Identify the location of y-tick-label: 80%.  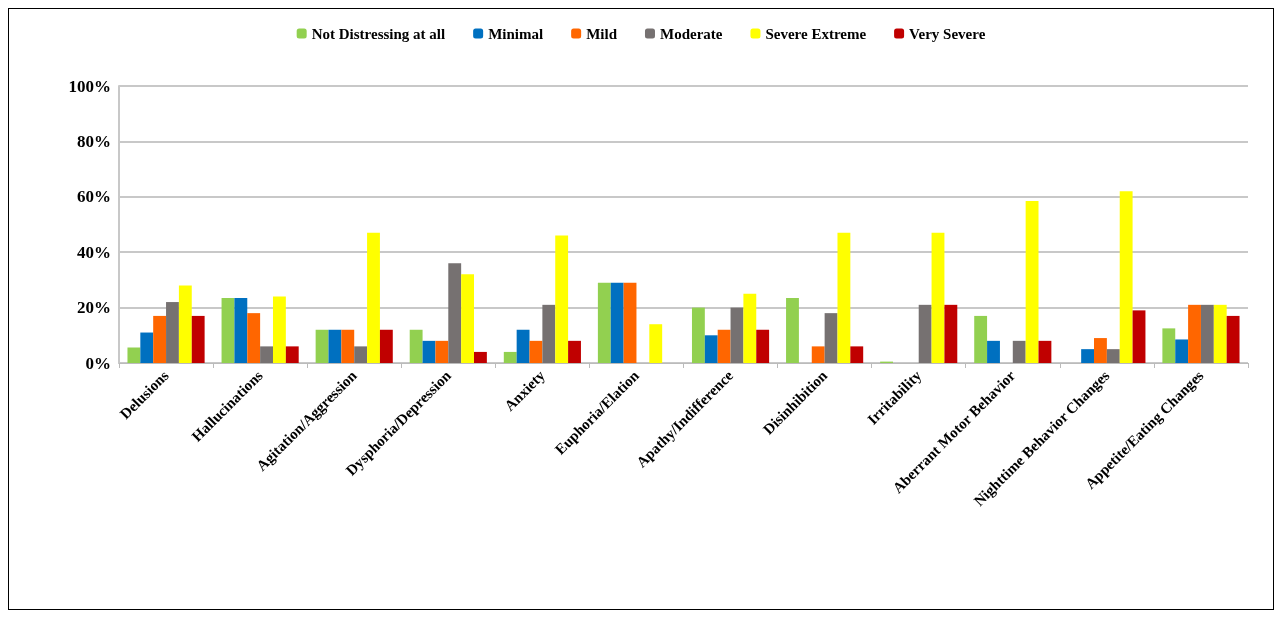
(94, 141).